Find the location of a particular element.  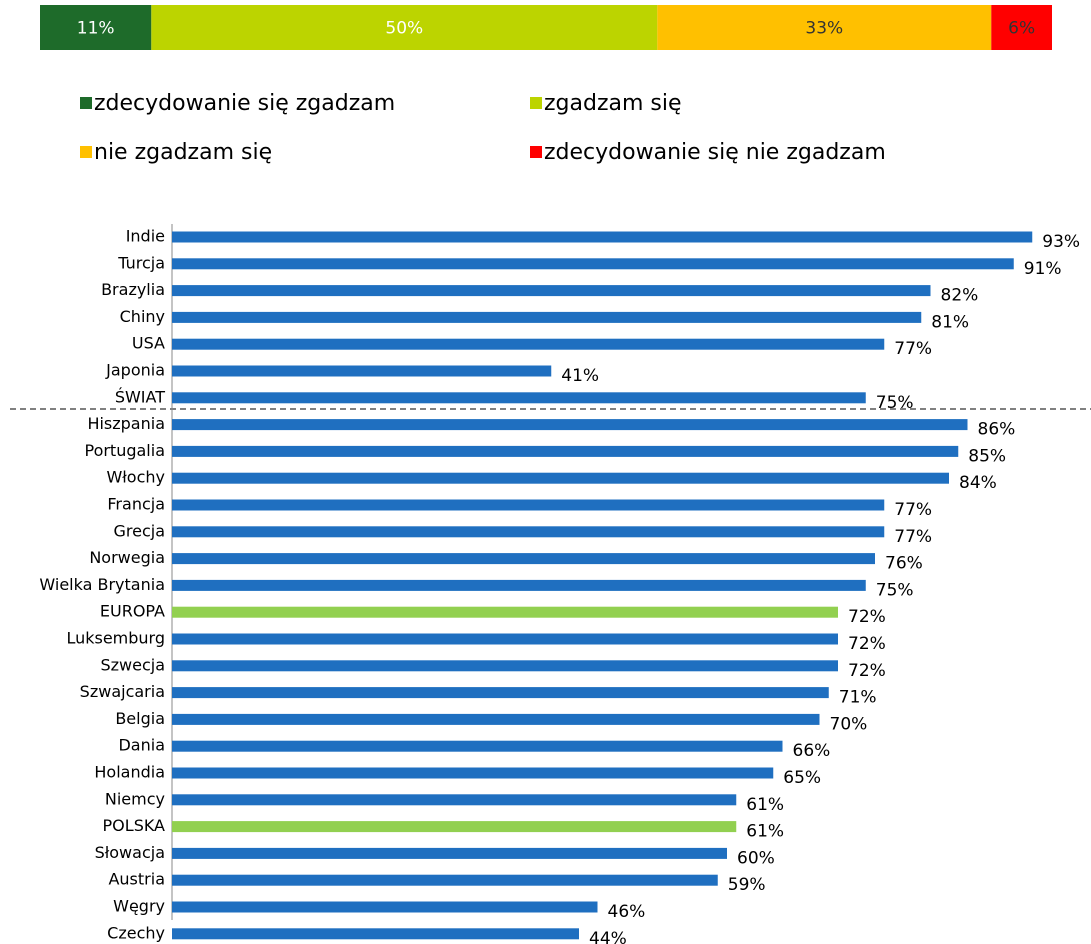

y-tick-label: USA is located at coordinates (148, 343).